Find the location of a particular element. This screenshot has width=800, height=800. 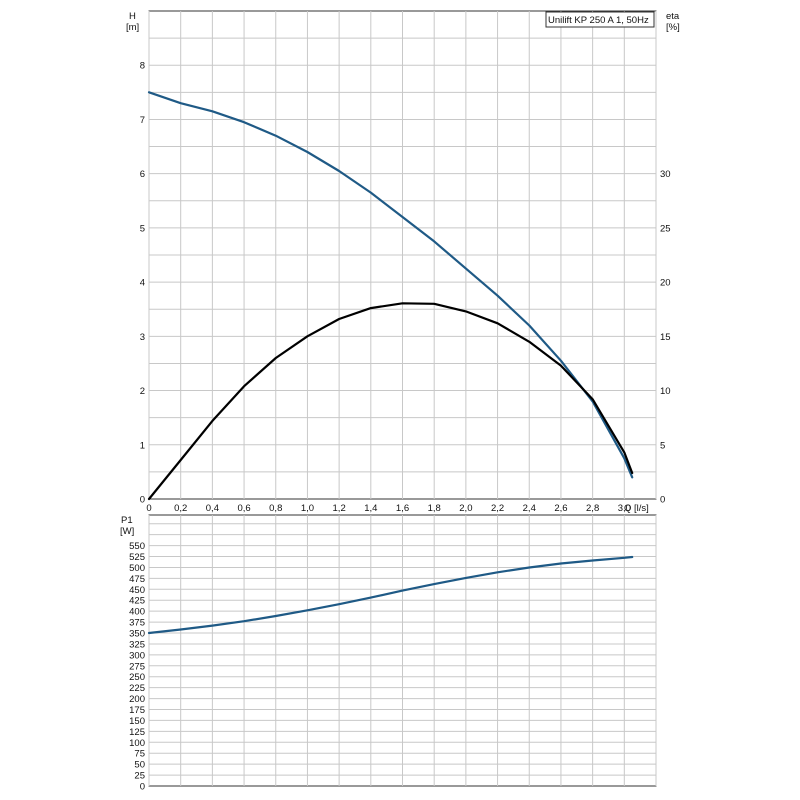

eta-axis-unit: [%] is located at coordinates (673, 27).